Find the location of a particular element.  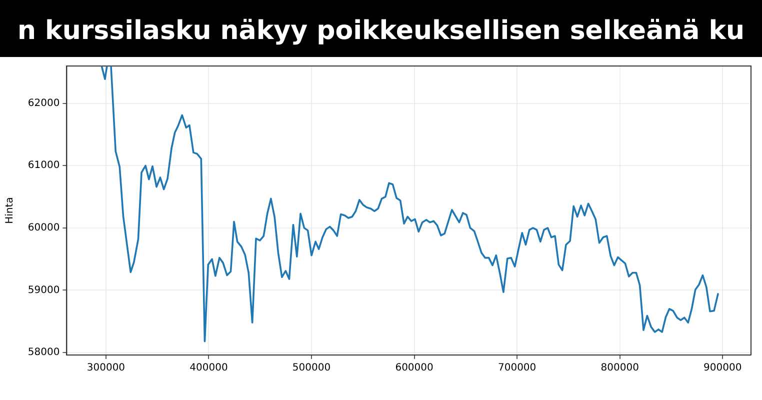

y-tick-label: 60000 is located at coordinates (44, 228).